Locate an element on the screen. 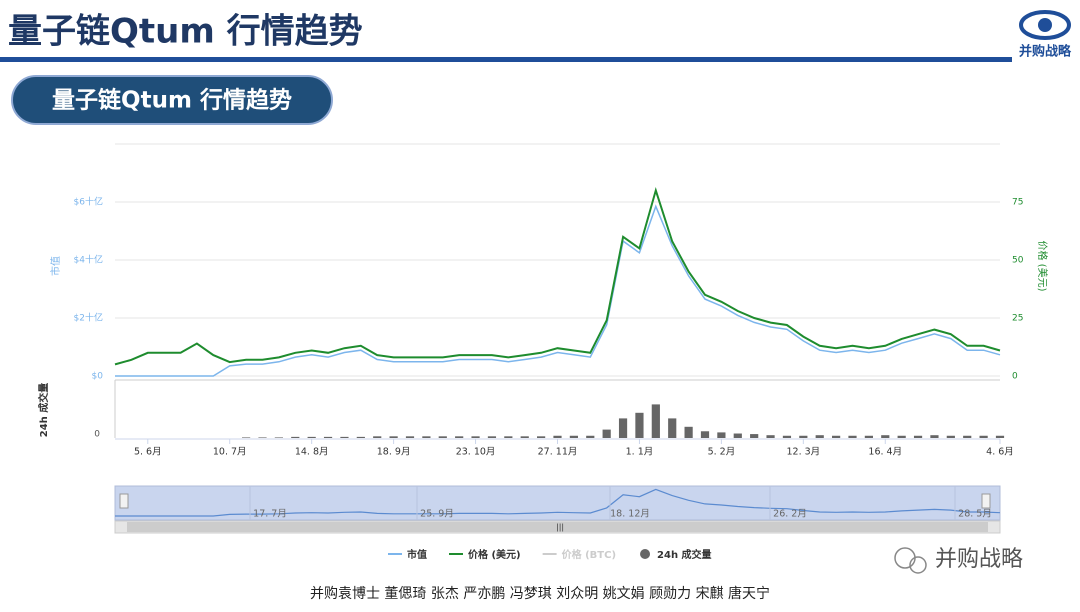 The image size is (1080, 612). navigator-bg is located at coordinates (557, 503).